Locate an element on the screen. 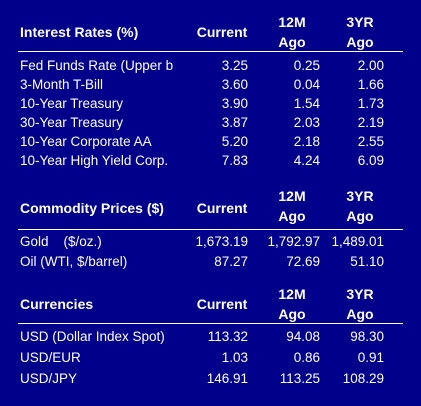 Image resolution: width=421 pixels, height=406 pixels. currencies-current-header: Current is located at coordinates (222, 304).